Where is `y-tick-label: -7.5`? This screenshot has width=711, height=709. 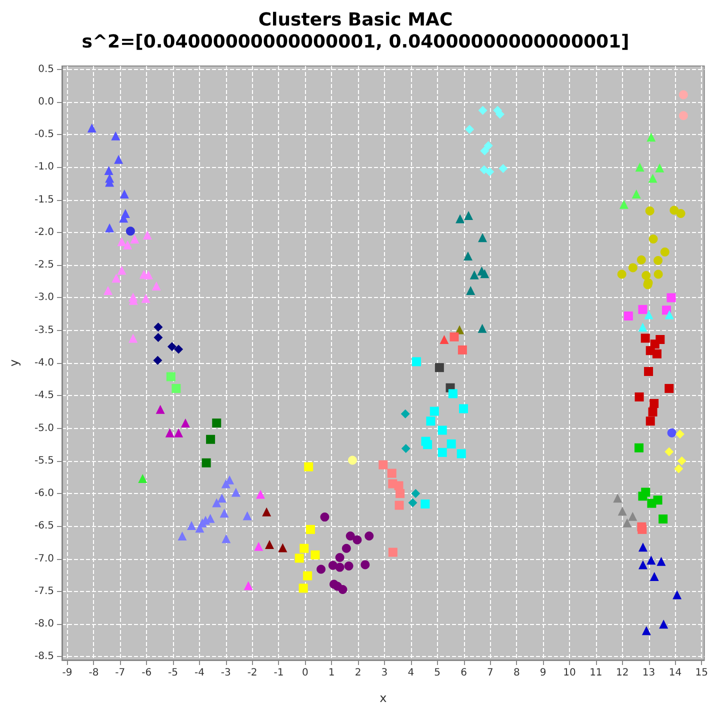 y-tick-label: -7.5 is located at coordinates (44, 591).